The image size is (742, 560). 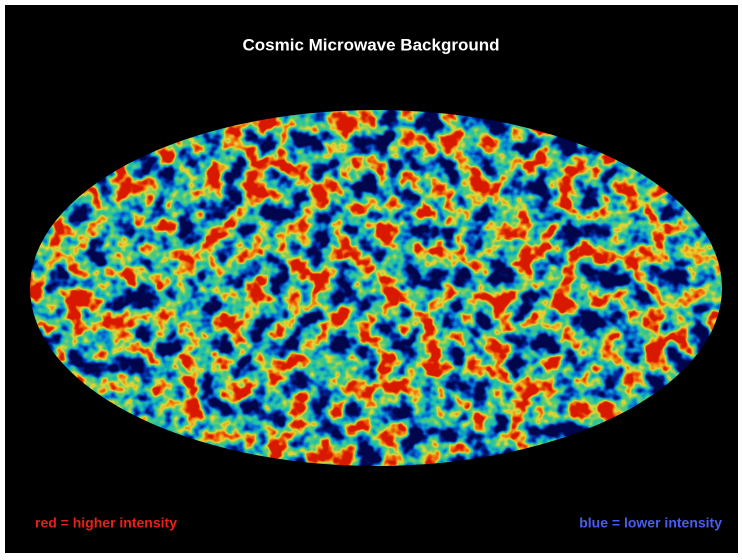 What do you see at coordinates (371, 44) in the screenshot?
I see `title: Cosmic Microwave Background` at bounding box center [371, 44].